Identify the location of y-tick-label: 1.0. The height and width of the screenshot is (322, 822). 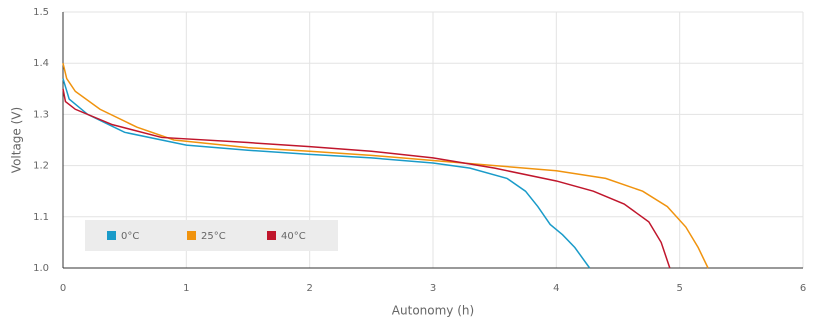
(41, 268).